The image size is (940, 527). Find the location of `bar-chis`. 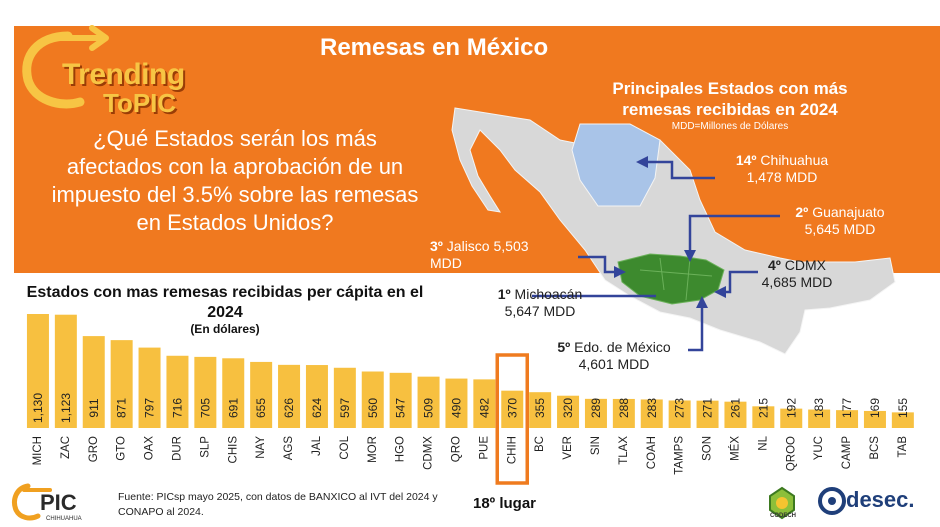

bar-chis is located at coordinates (233, 393).